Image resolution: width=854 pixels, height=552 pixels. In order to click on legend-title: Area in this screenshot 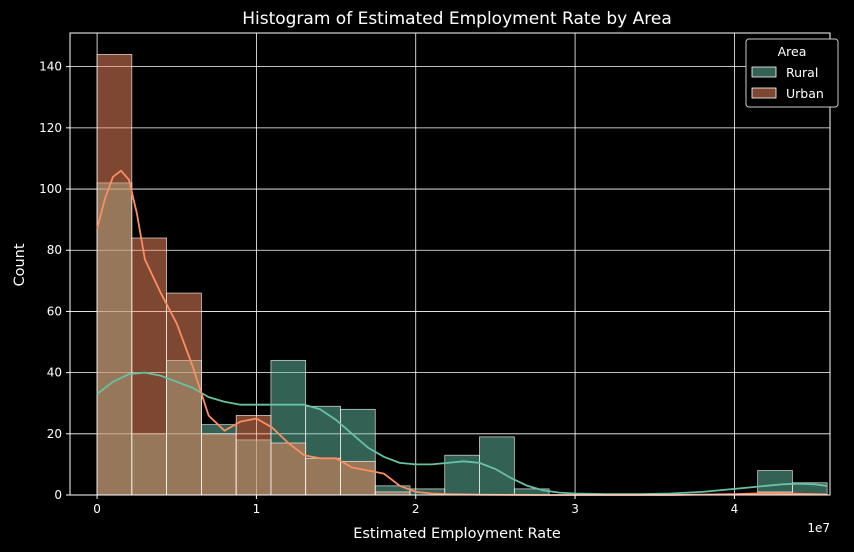, I will do `click(792, 51)`.